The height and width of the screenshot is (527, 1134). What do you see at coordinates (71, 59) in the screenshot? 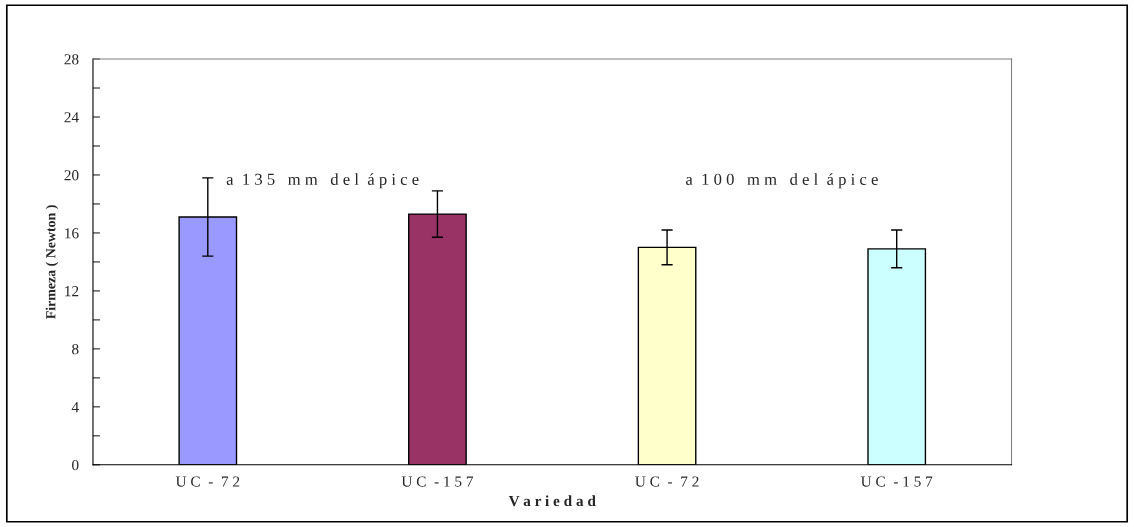
I see `y-tick-label: 28` at bounding box center [71, 59].